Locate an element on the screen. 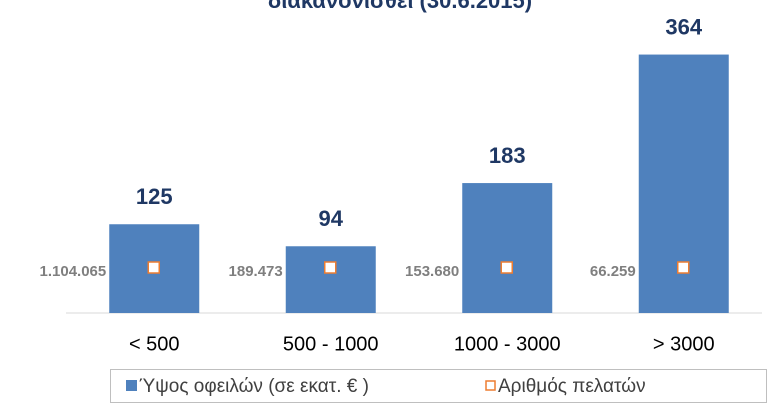 The height and width of the screenshot is (403, 767). legend-label: Ύψος οφειλών (σε εκατ. € ) is located at coordinates (254, 386).